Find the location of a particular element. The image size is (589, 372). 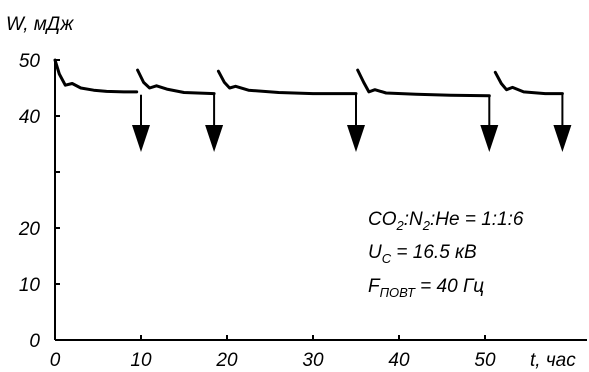

series-layer is located at coordinates (308, 78).